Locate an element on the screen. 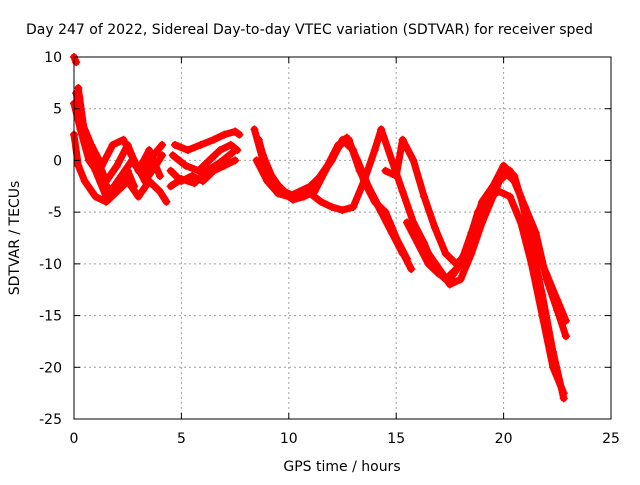 This screenshot has width=640, height=485. y-tick-label: 5 is located at coordinates (57, 110).